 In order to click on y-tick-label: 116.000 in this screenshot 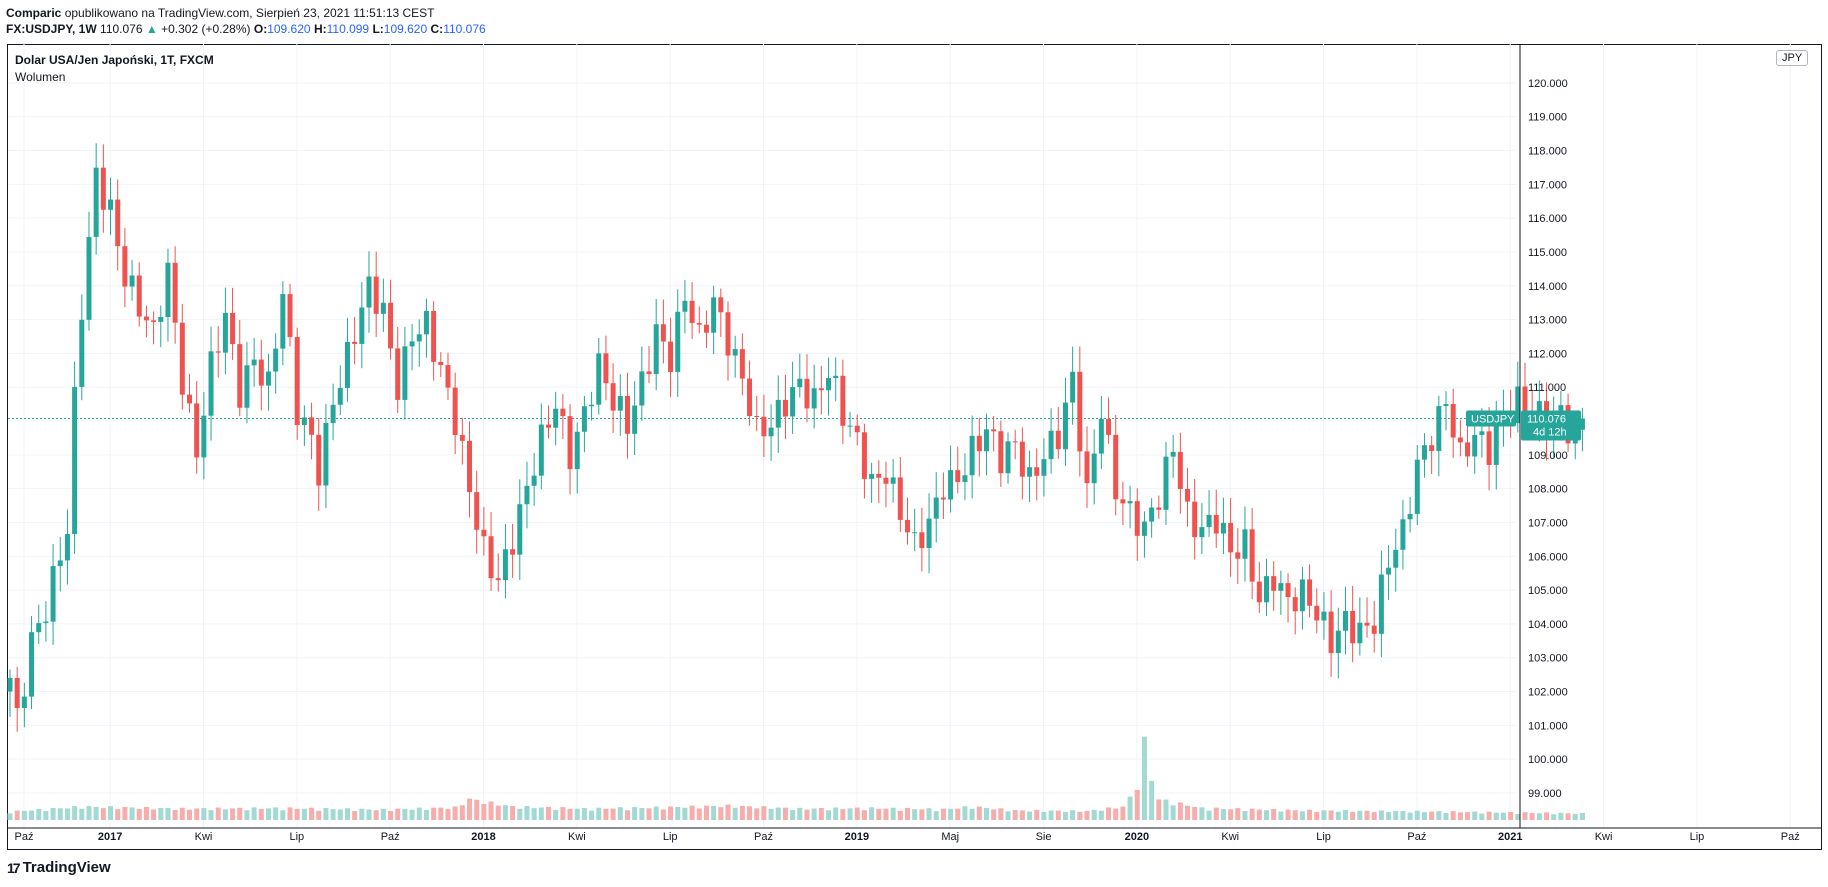, I will do `click(1547, 219)`.